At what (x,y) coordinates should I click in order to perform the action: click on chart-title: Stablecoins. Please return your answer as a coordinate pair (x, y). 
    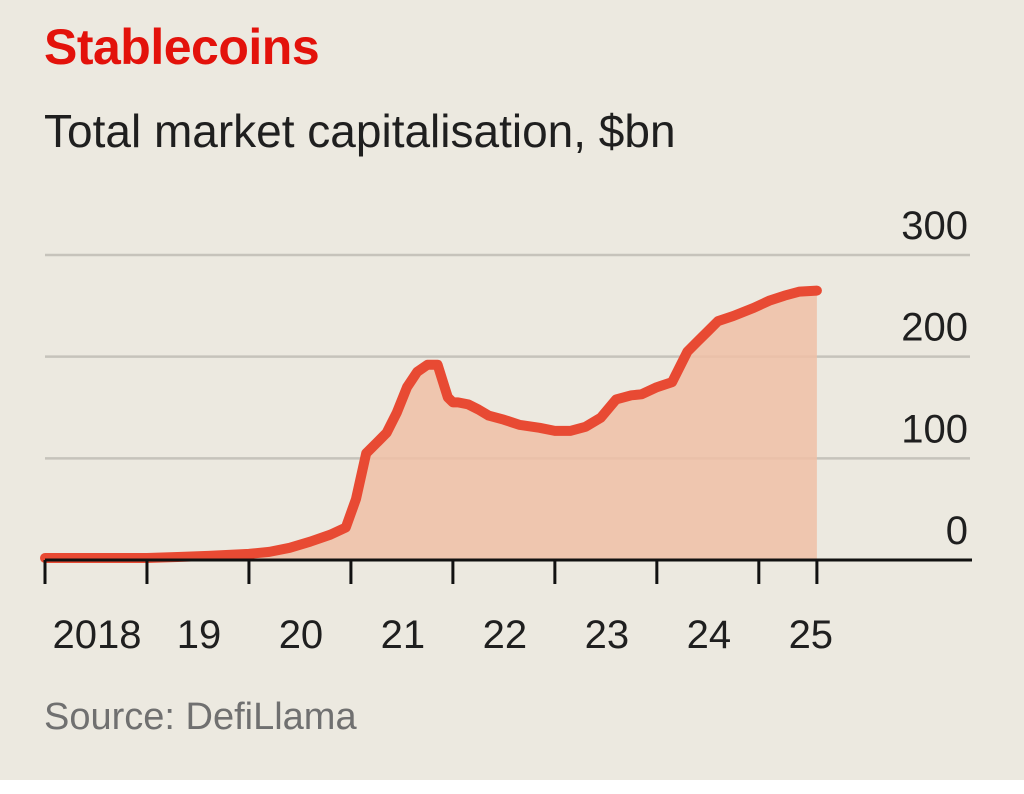
    Looking at the image, I should click on (182, 47).